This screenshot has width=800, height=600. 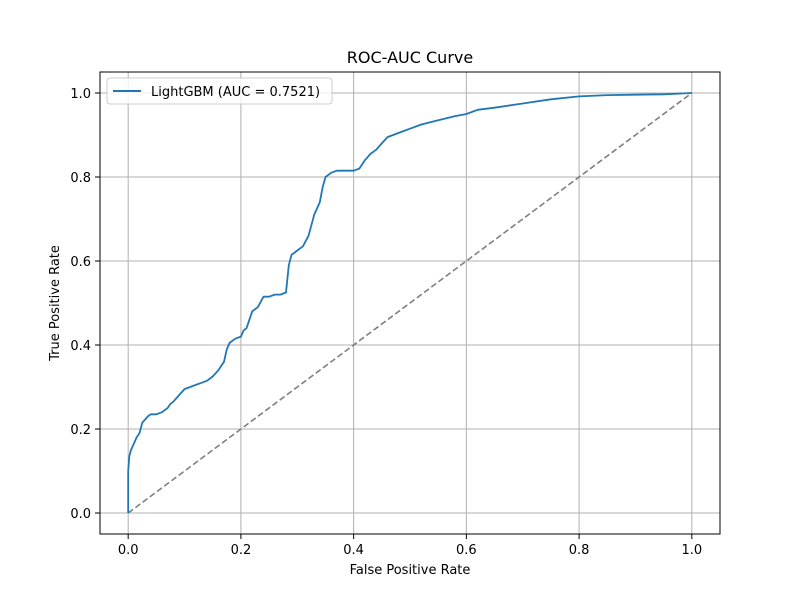 What do you see at coordinates (55, 303) in the screenshot?
I see `y-axis-title: True Positive Rate` at bounding box center [55, 303].